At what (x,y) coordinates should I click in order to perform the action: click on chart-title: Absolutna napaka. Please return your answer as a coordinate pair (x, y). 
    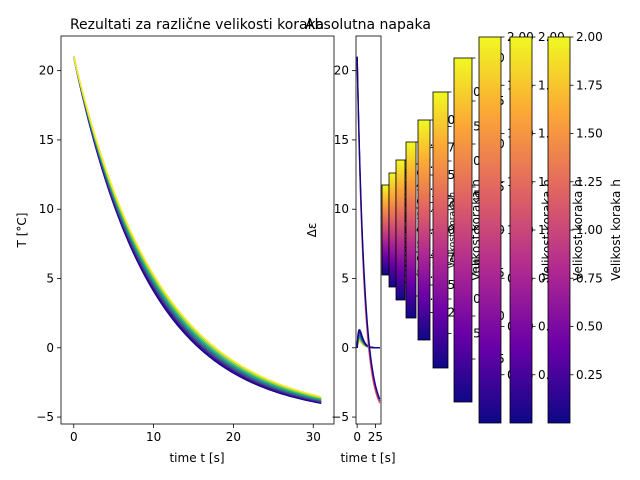
    Looking at the image, I should click on (368, 25).